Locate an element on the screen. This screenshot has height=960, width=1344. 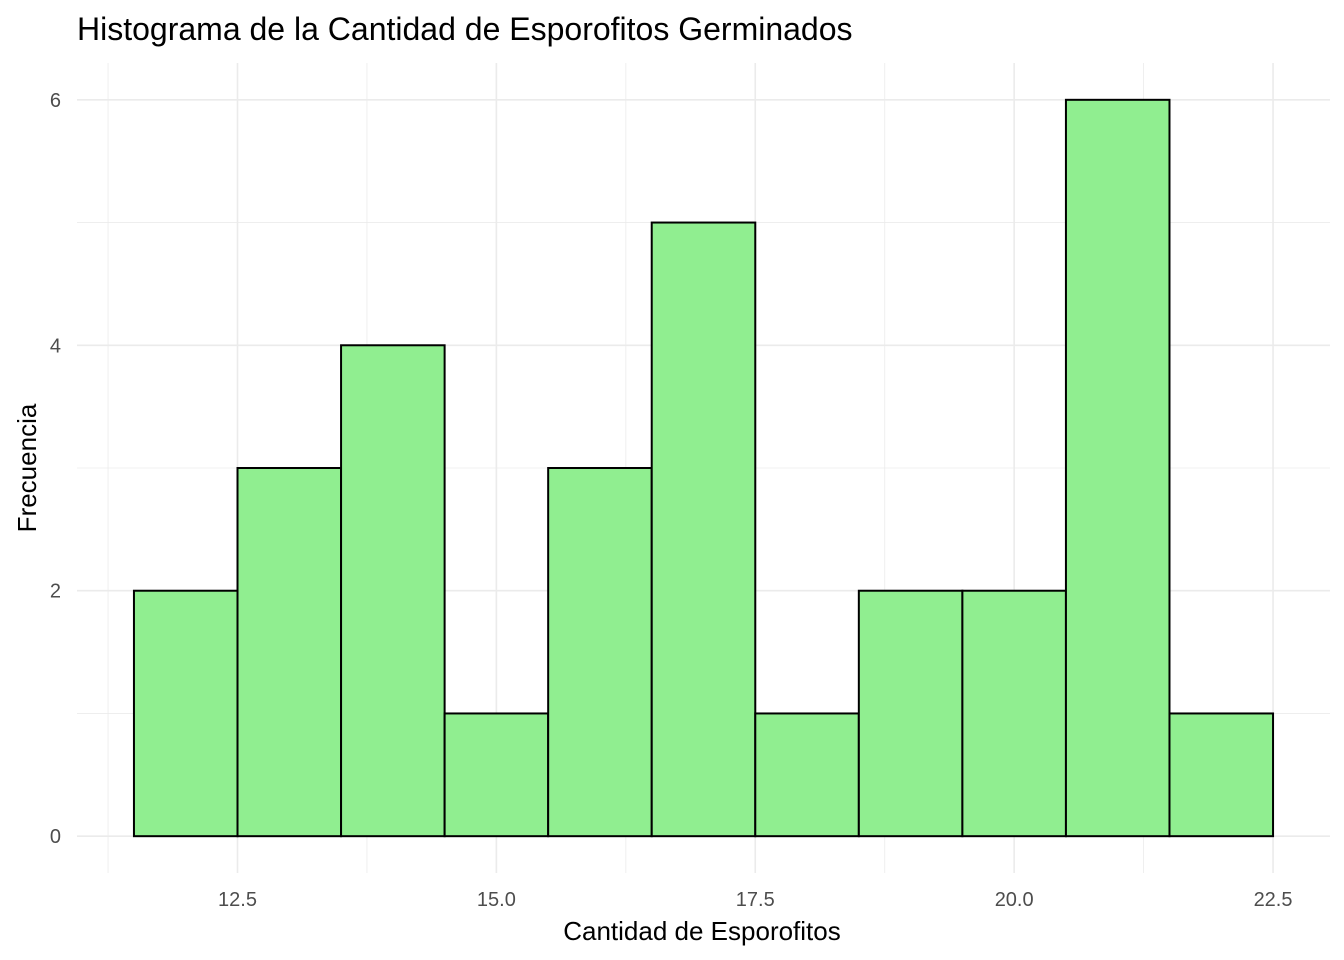
y-tick-label: 0 is located at coordinates (55, 837).